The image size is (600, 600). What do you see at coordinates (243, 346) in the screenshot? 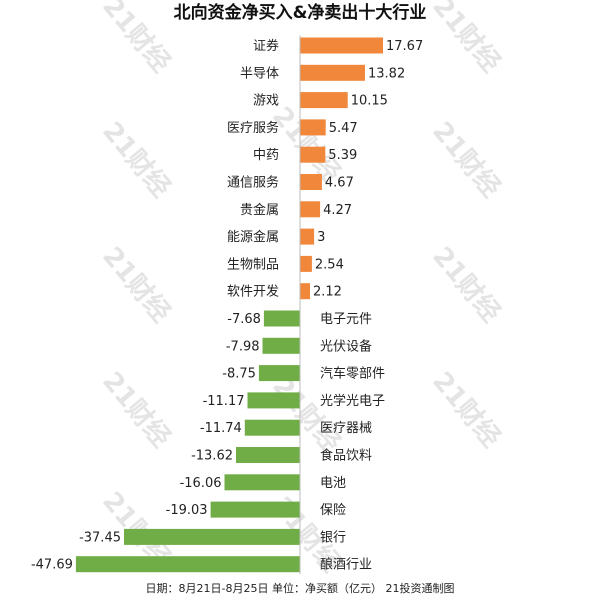
I see `value-label: -7.98` at bounding box center [243, 346].